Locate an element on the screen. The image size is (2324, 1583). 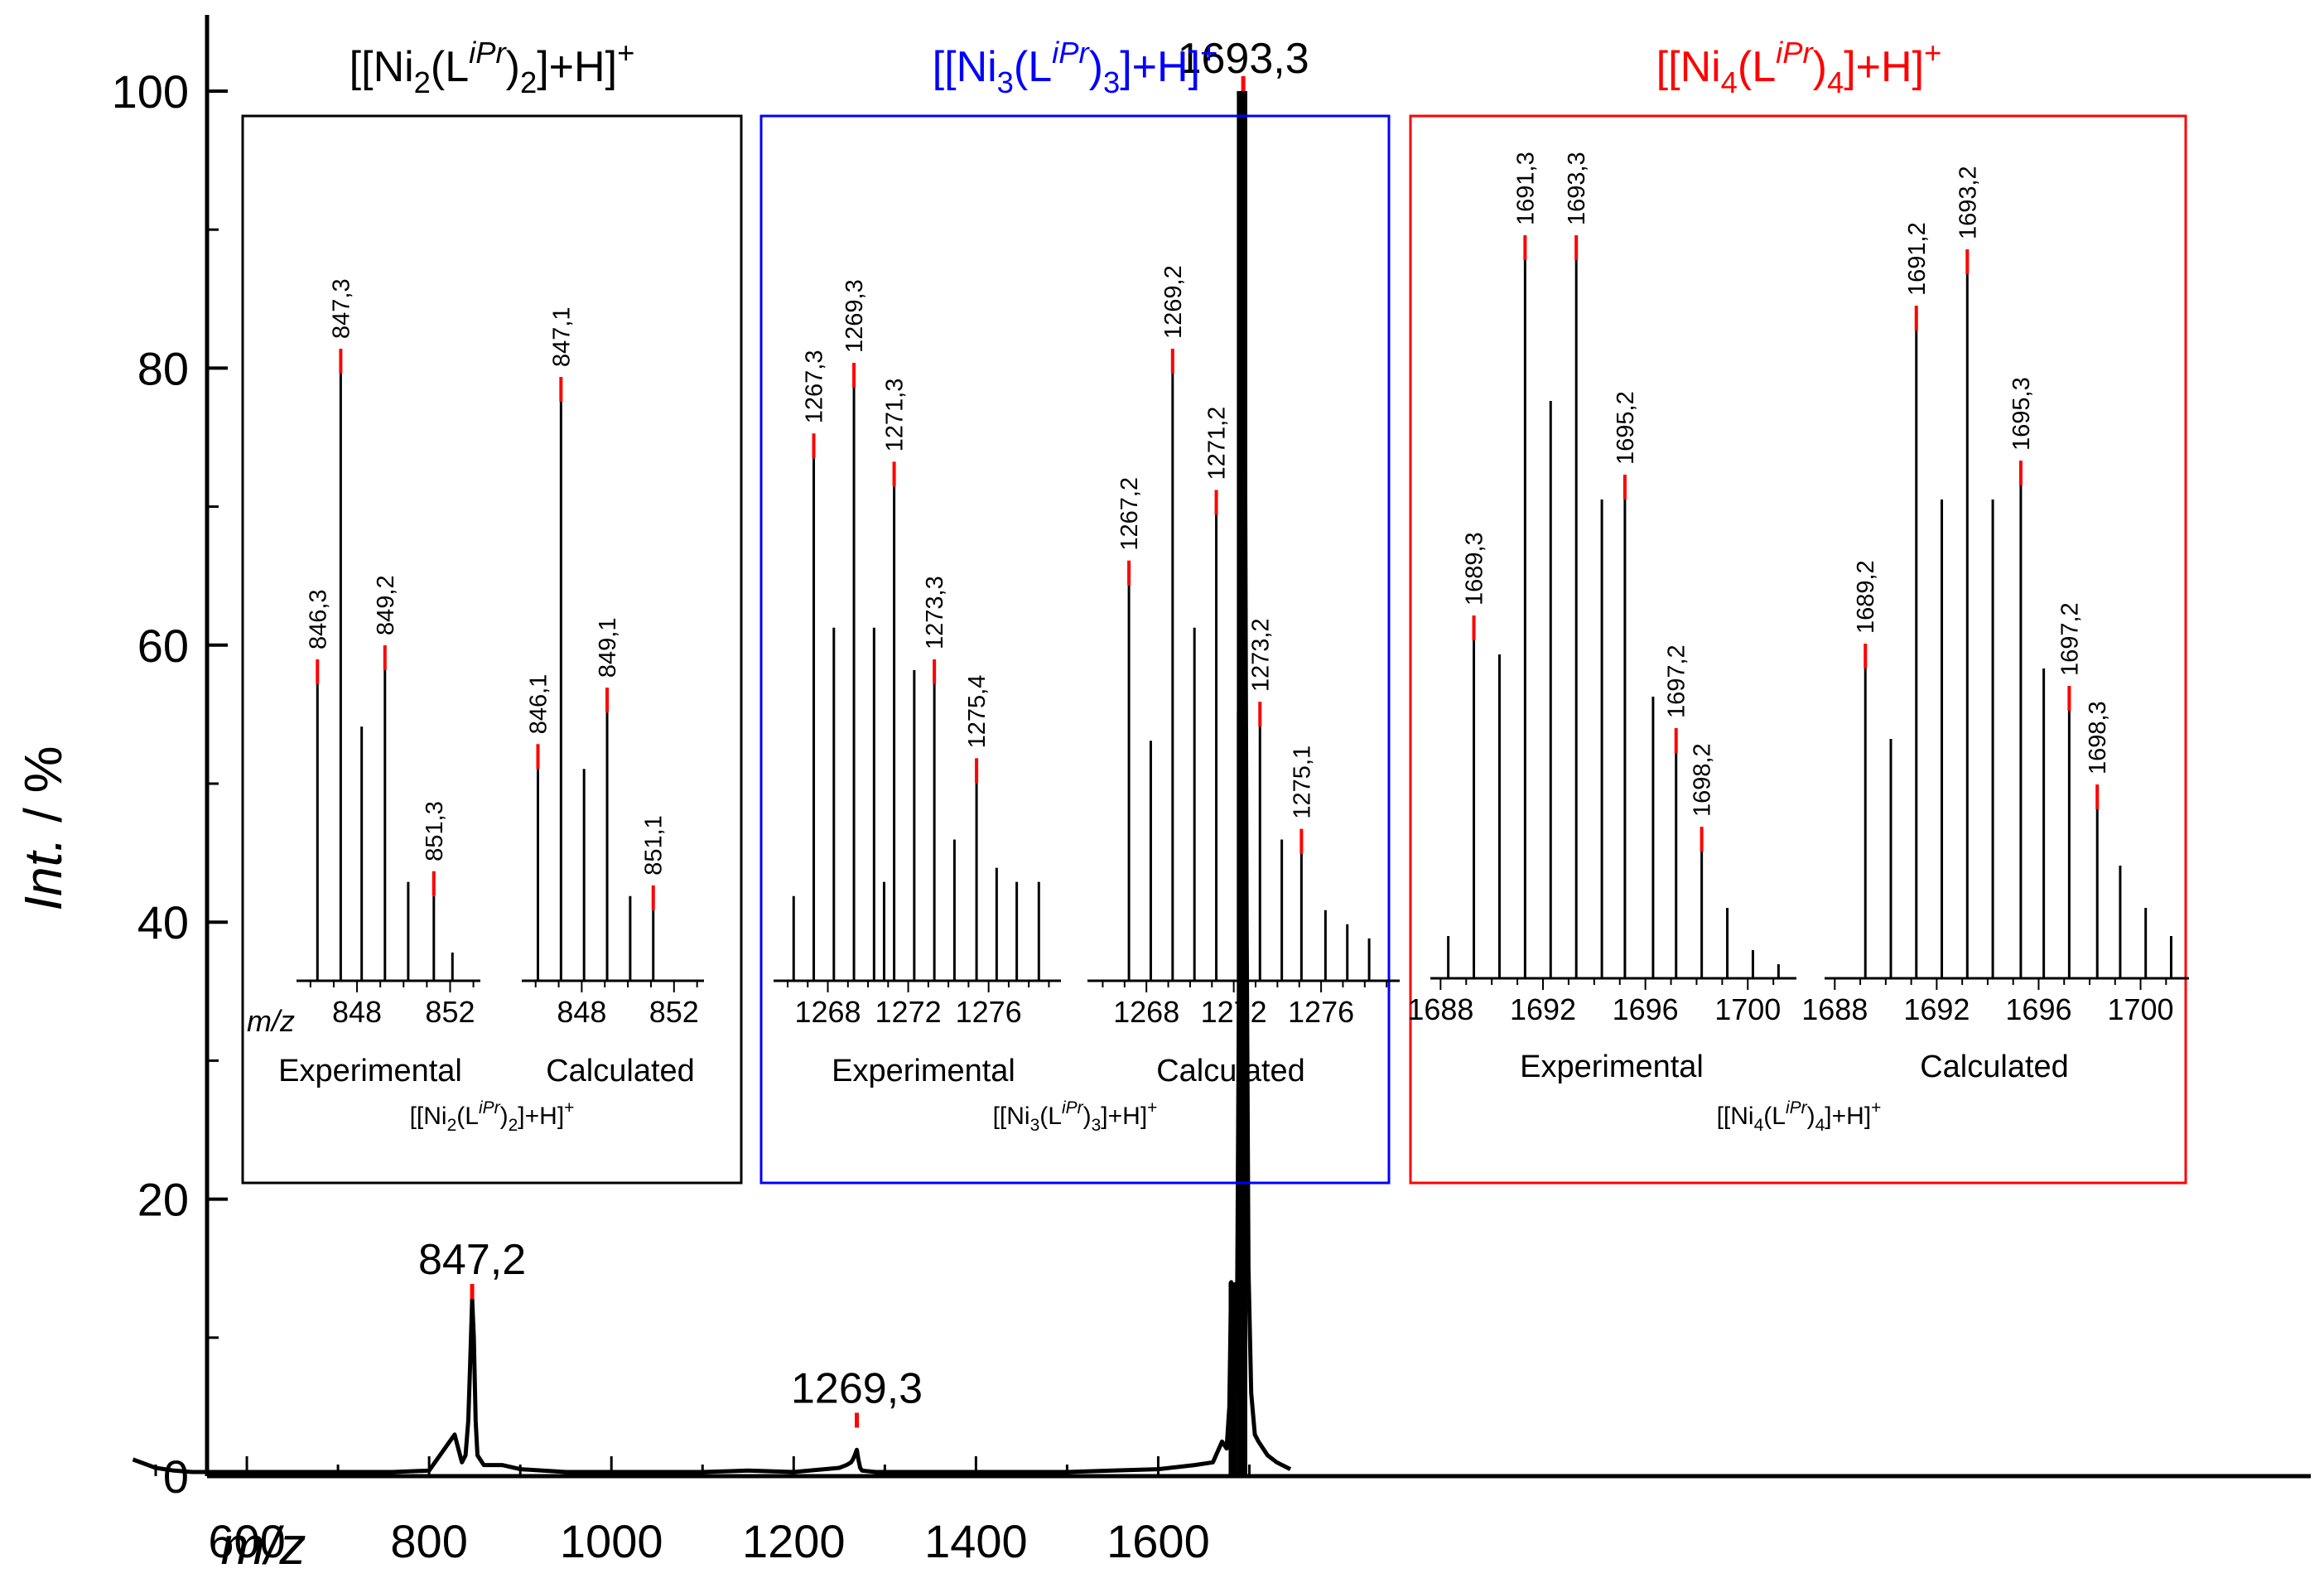
caption-calculated-ni2: Calculated is located at coordinates (620, 1071).